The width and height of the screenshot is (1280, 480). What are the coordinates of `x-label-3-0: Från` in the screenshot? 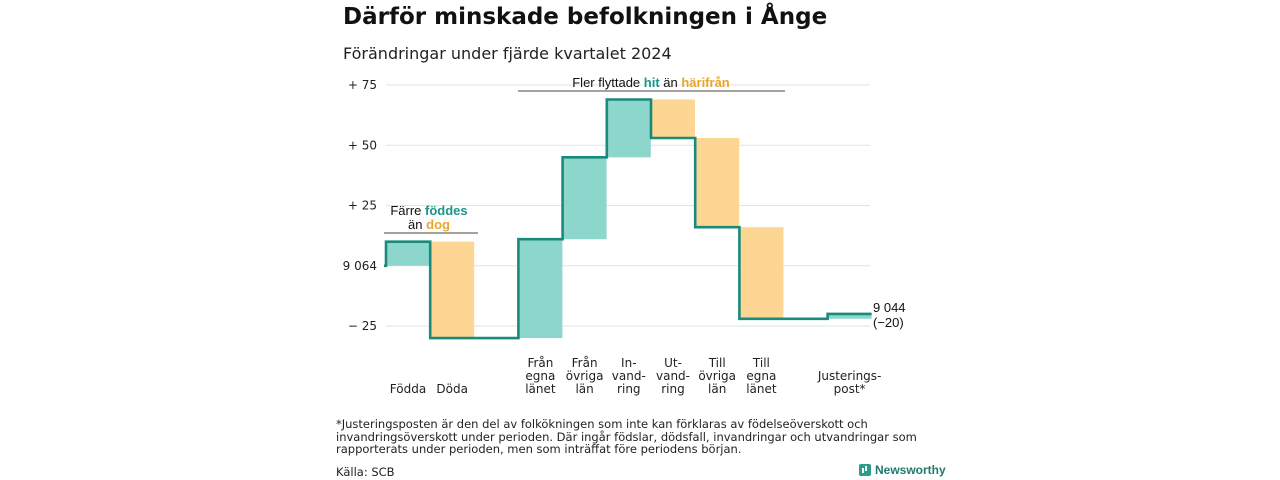 It's located at (585, 363).